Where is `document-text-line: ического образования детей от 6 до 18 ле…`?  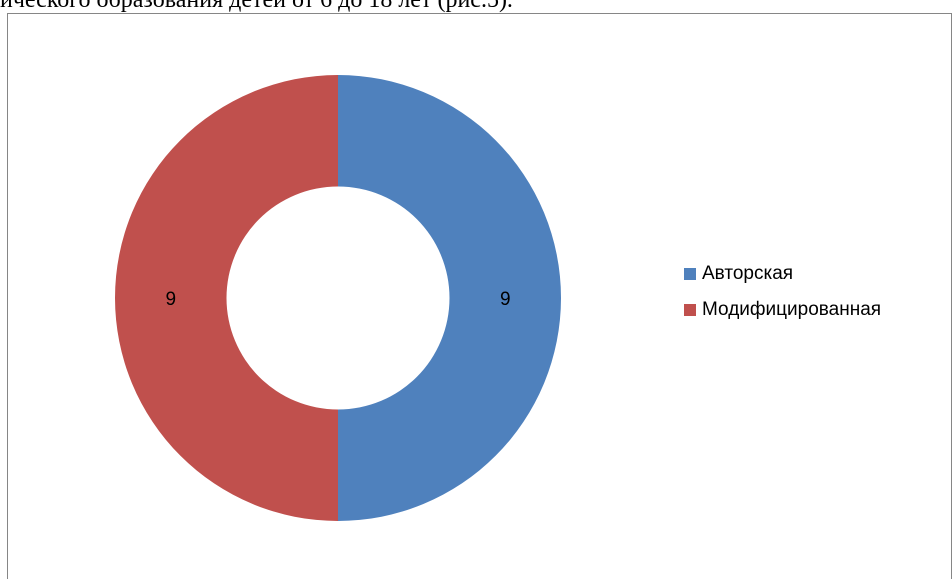 document-text-line: ического образования детей от 6 до 18 ле… is located at coordinates (256, 6).